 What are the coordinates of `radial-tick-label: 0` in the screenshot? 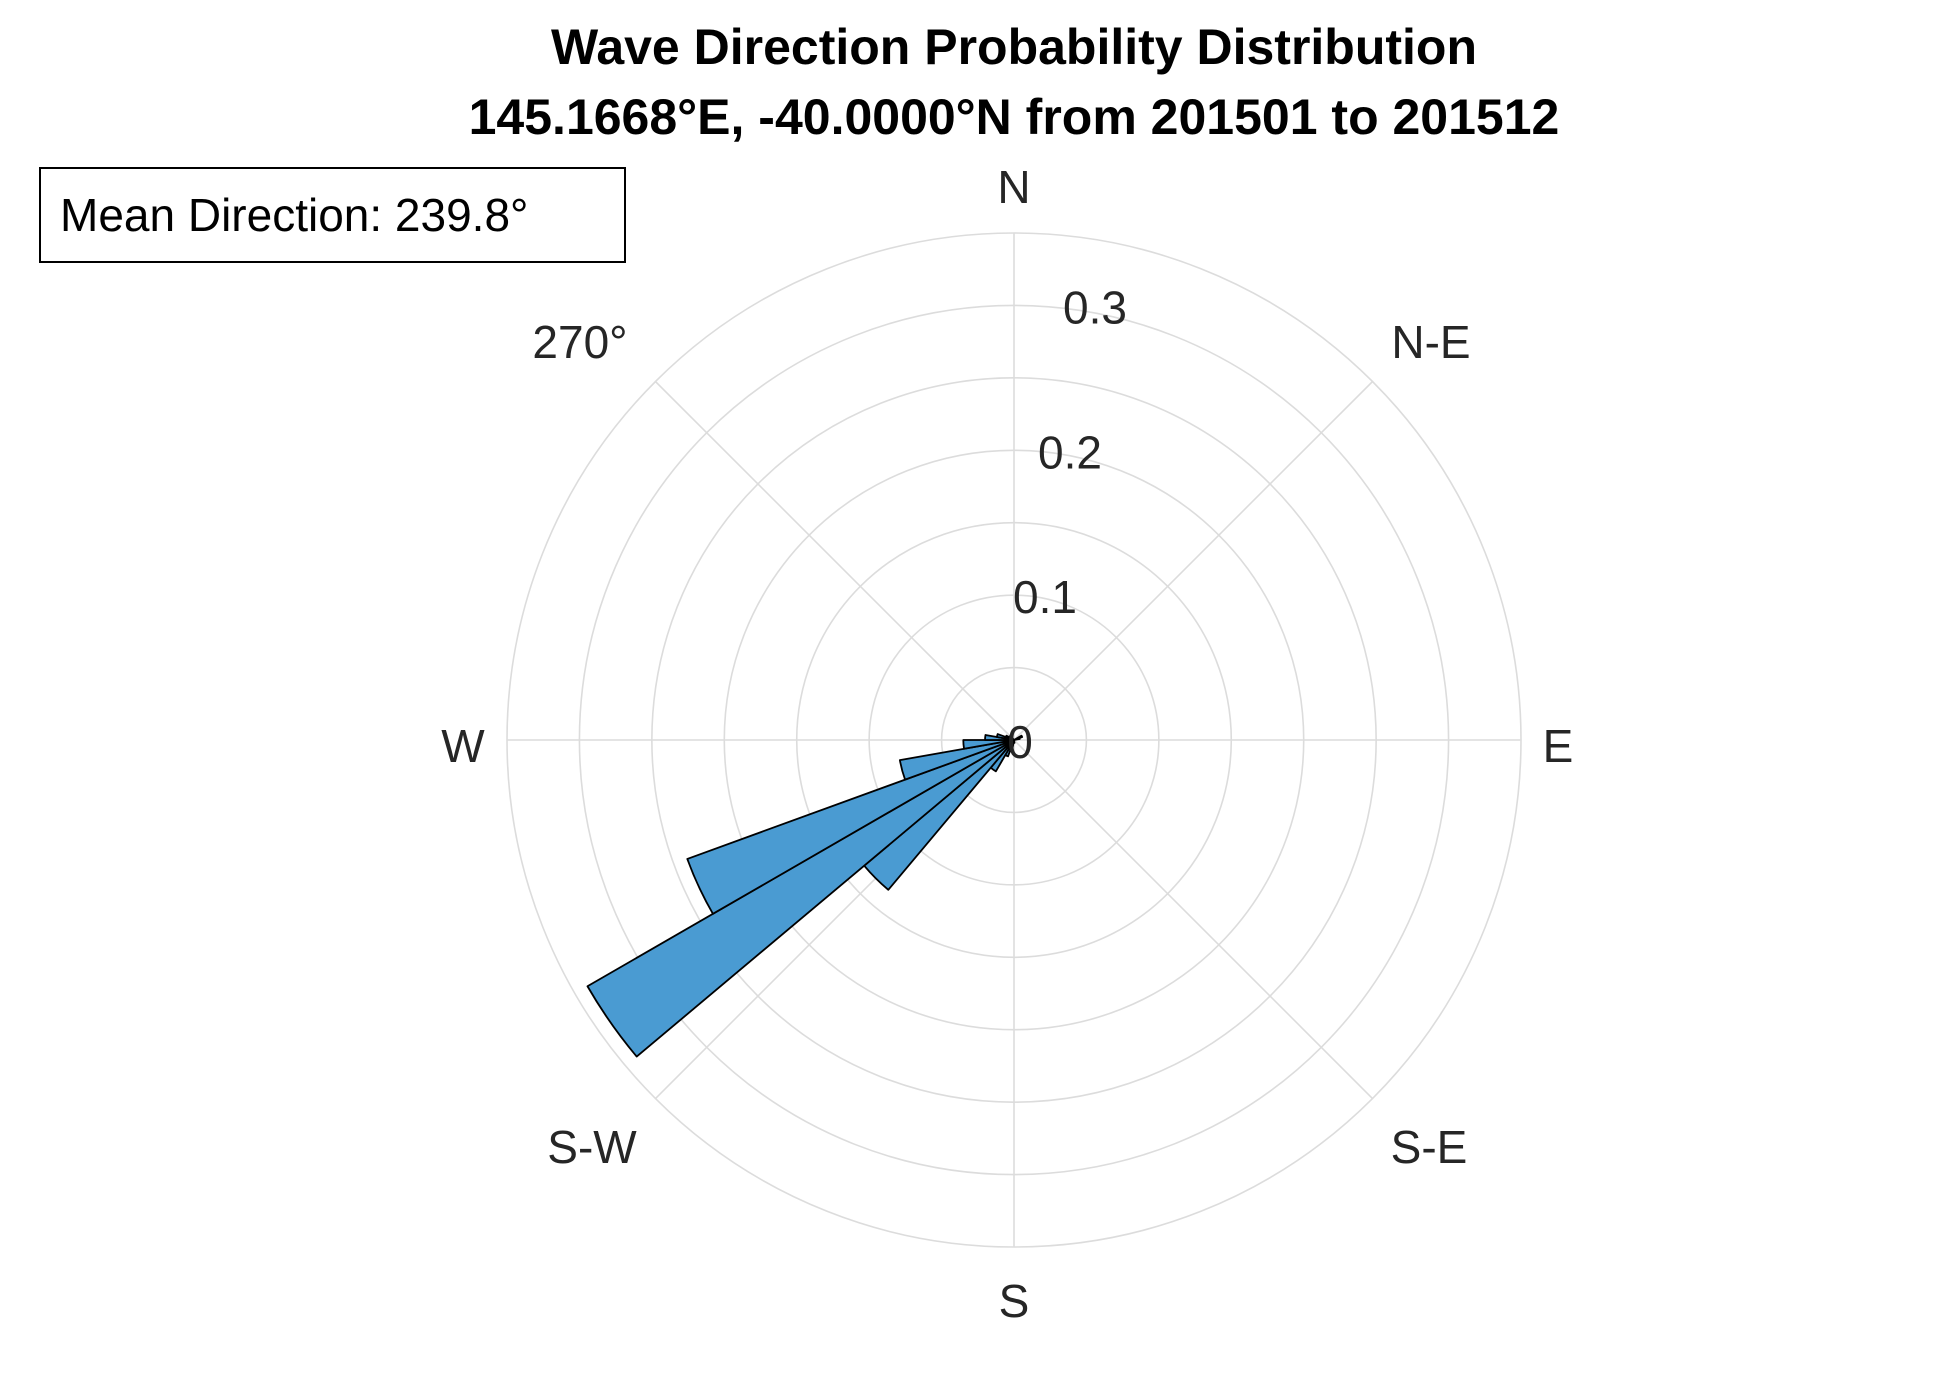 It's located at (1020, 742).